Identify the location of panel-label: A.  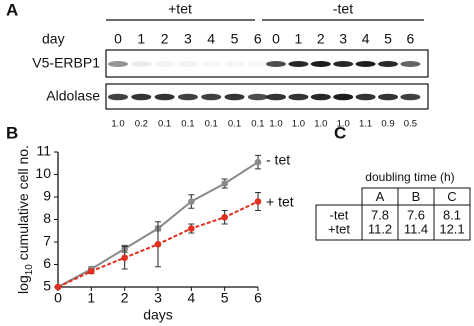
(12, 9).